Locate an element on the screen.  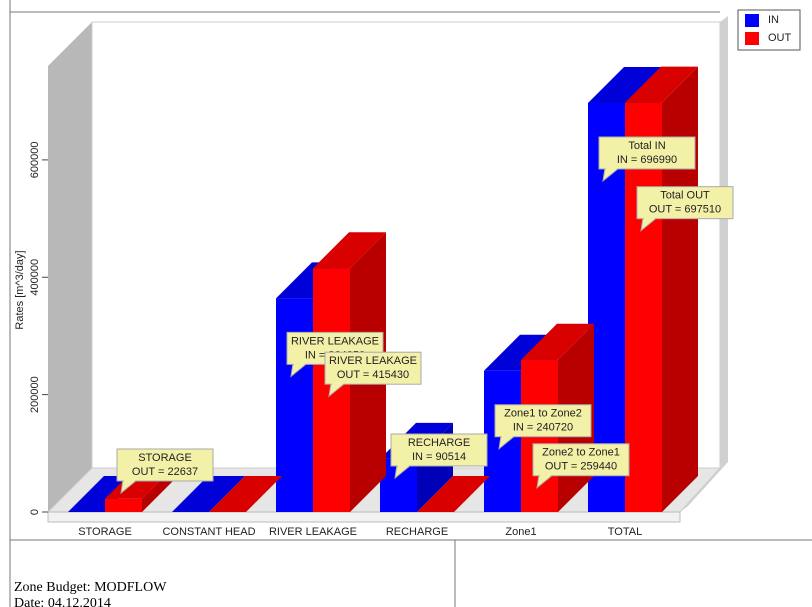
footer-date: Date: 04.12.2014 is located at coordinates (62, 601).